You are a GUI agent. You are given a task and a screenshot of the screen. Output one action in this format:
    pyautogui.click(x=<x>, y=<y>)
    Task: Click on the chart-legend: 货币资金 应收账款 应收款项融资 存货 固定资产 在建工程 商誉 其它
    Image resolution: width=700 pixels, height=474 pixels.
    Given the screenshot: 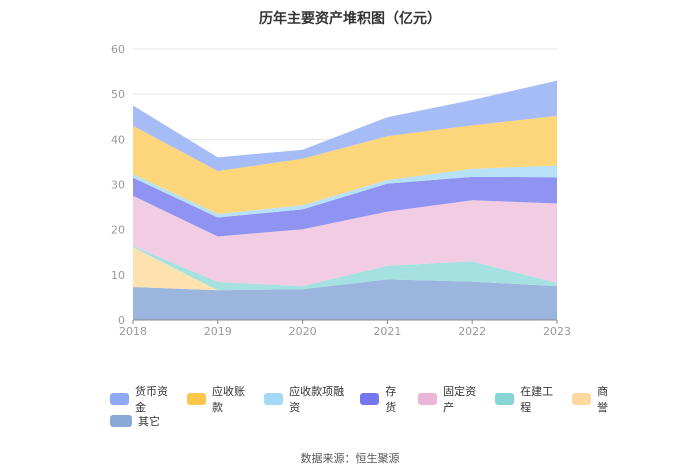 What is the action you would take?
    pyautogui.click(x=370, y=408)
    